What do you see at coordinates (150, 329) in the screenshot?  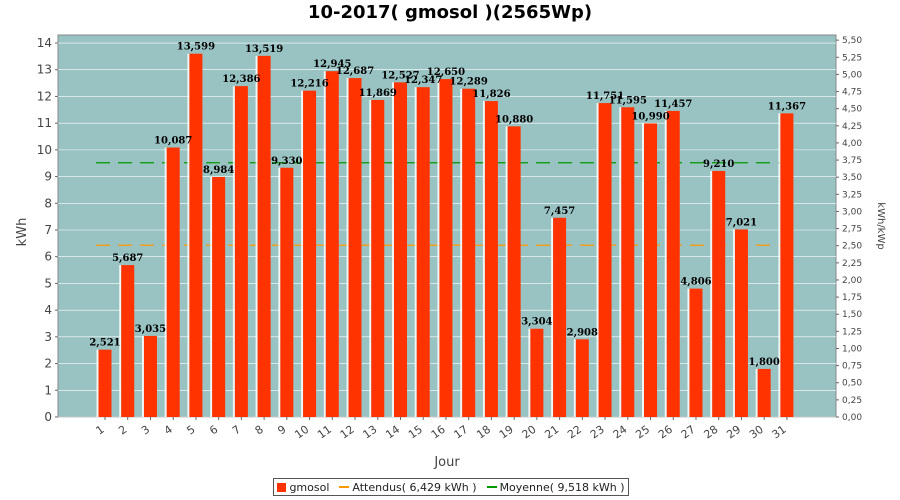 I see `data-label: 3,035` at bounding box center [150, 329].